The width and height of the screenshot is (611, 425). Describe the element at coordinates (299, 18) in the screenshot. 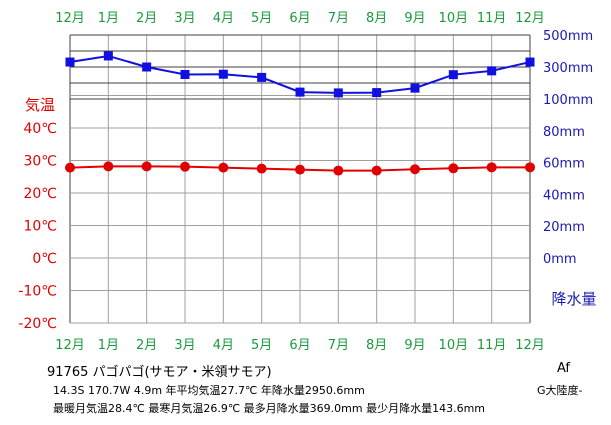

I see `month-label-top: 6月` at that location.